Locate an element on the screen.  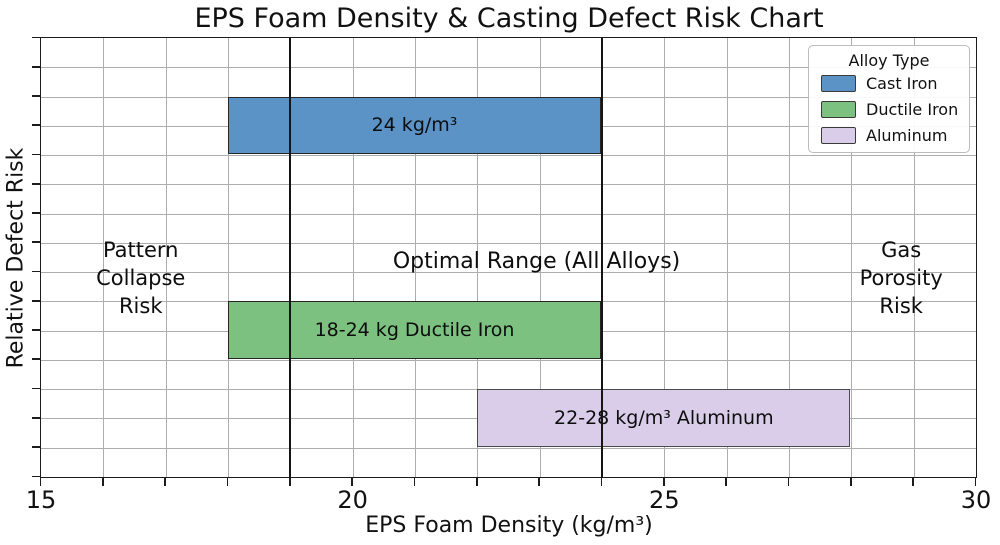
x-tick-label: 15 is located at coordinates (41, 500).